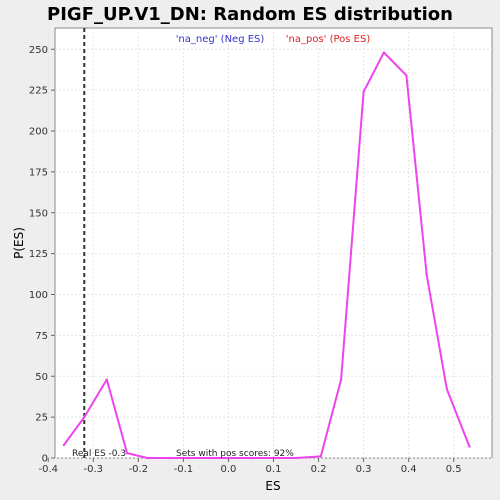  Describe the element at coordinates (274, 469) in the screenshot. I see `x-tick-label: 0.1` at that location.